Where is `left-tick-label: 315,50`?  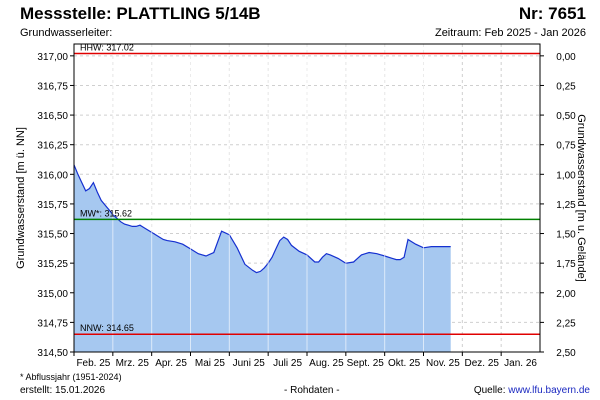
left-tick-label: 315,50 is located at coordinates (52, 235).